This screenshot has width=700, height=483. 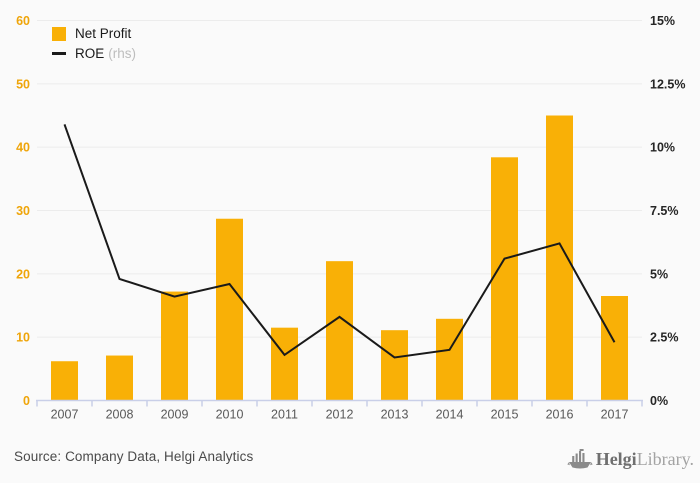 I want to click on helgi-library-logo: HelgiLibrary., so click(x=630, y=459).